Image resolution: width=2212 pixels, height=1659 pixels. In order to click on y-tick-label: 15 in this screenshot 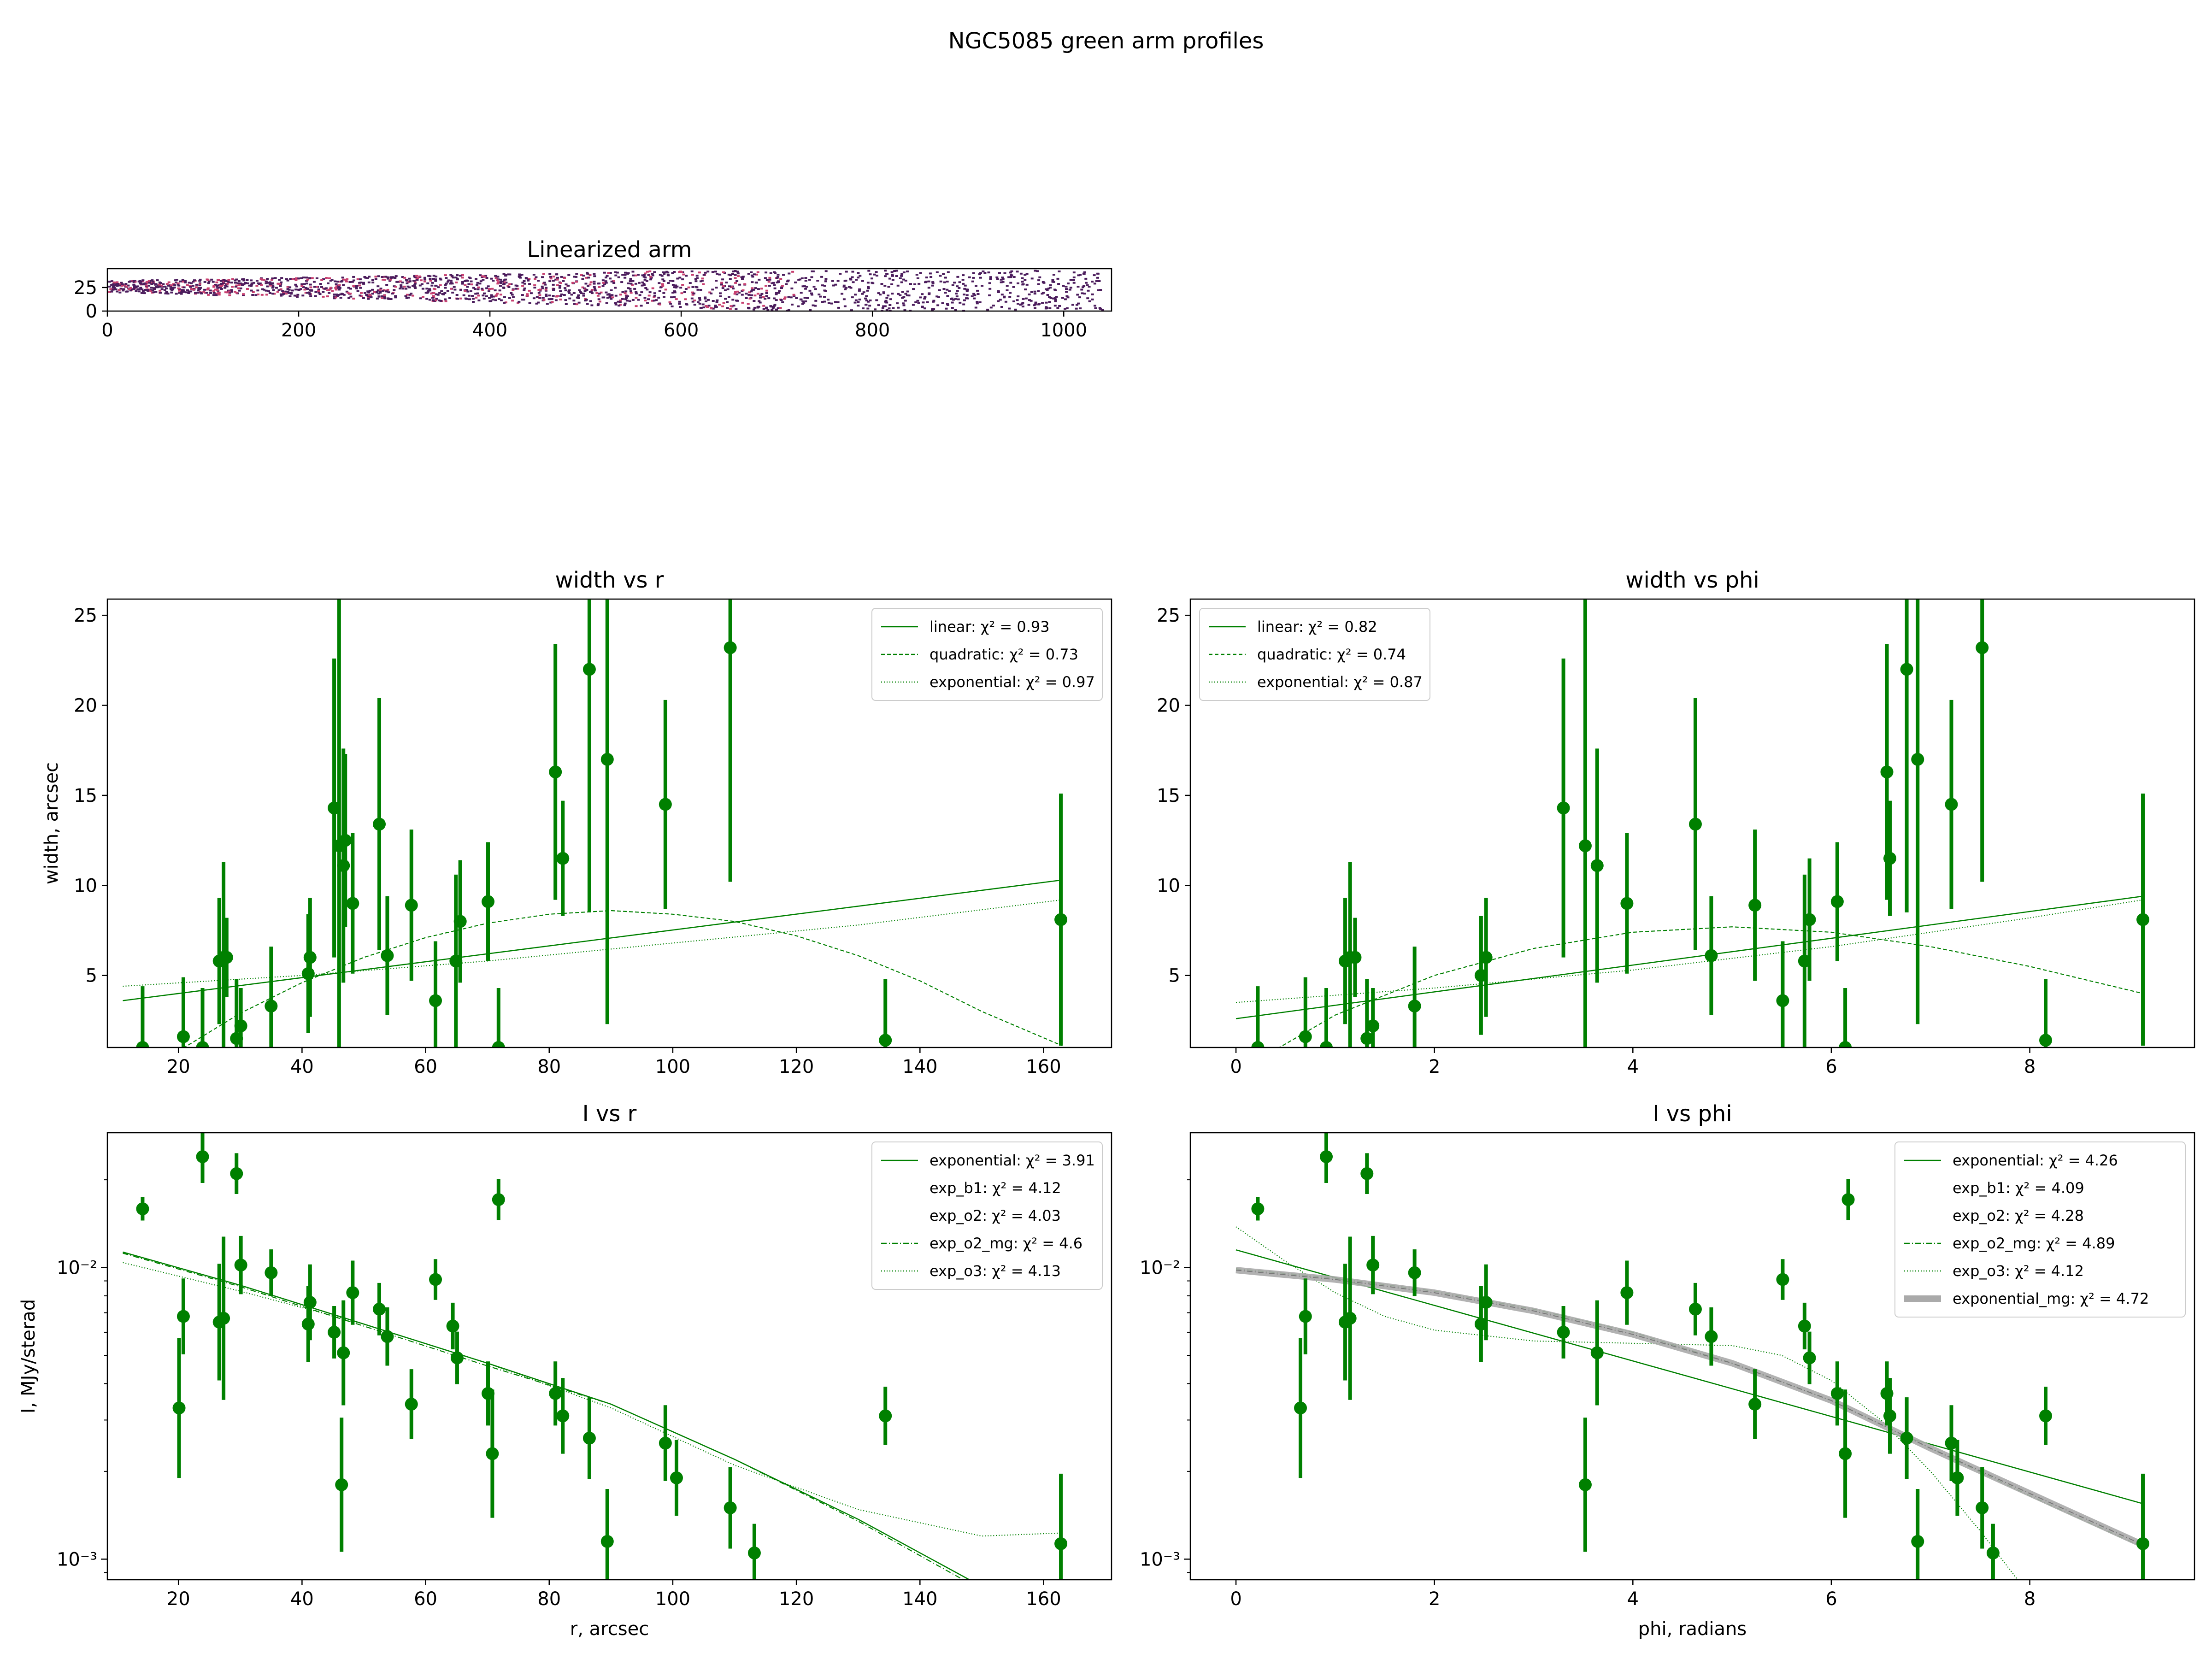, I will do `click(1168, 795)`.